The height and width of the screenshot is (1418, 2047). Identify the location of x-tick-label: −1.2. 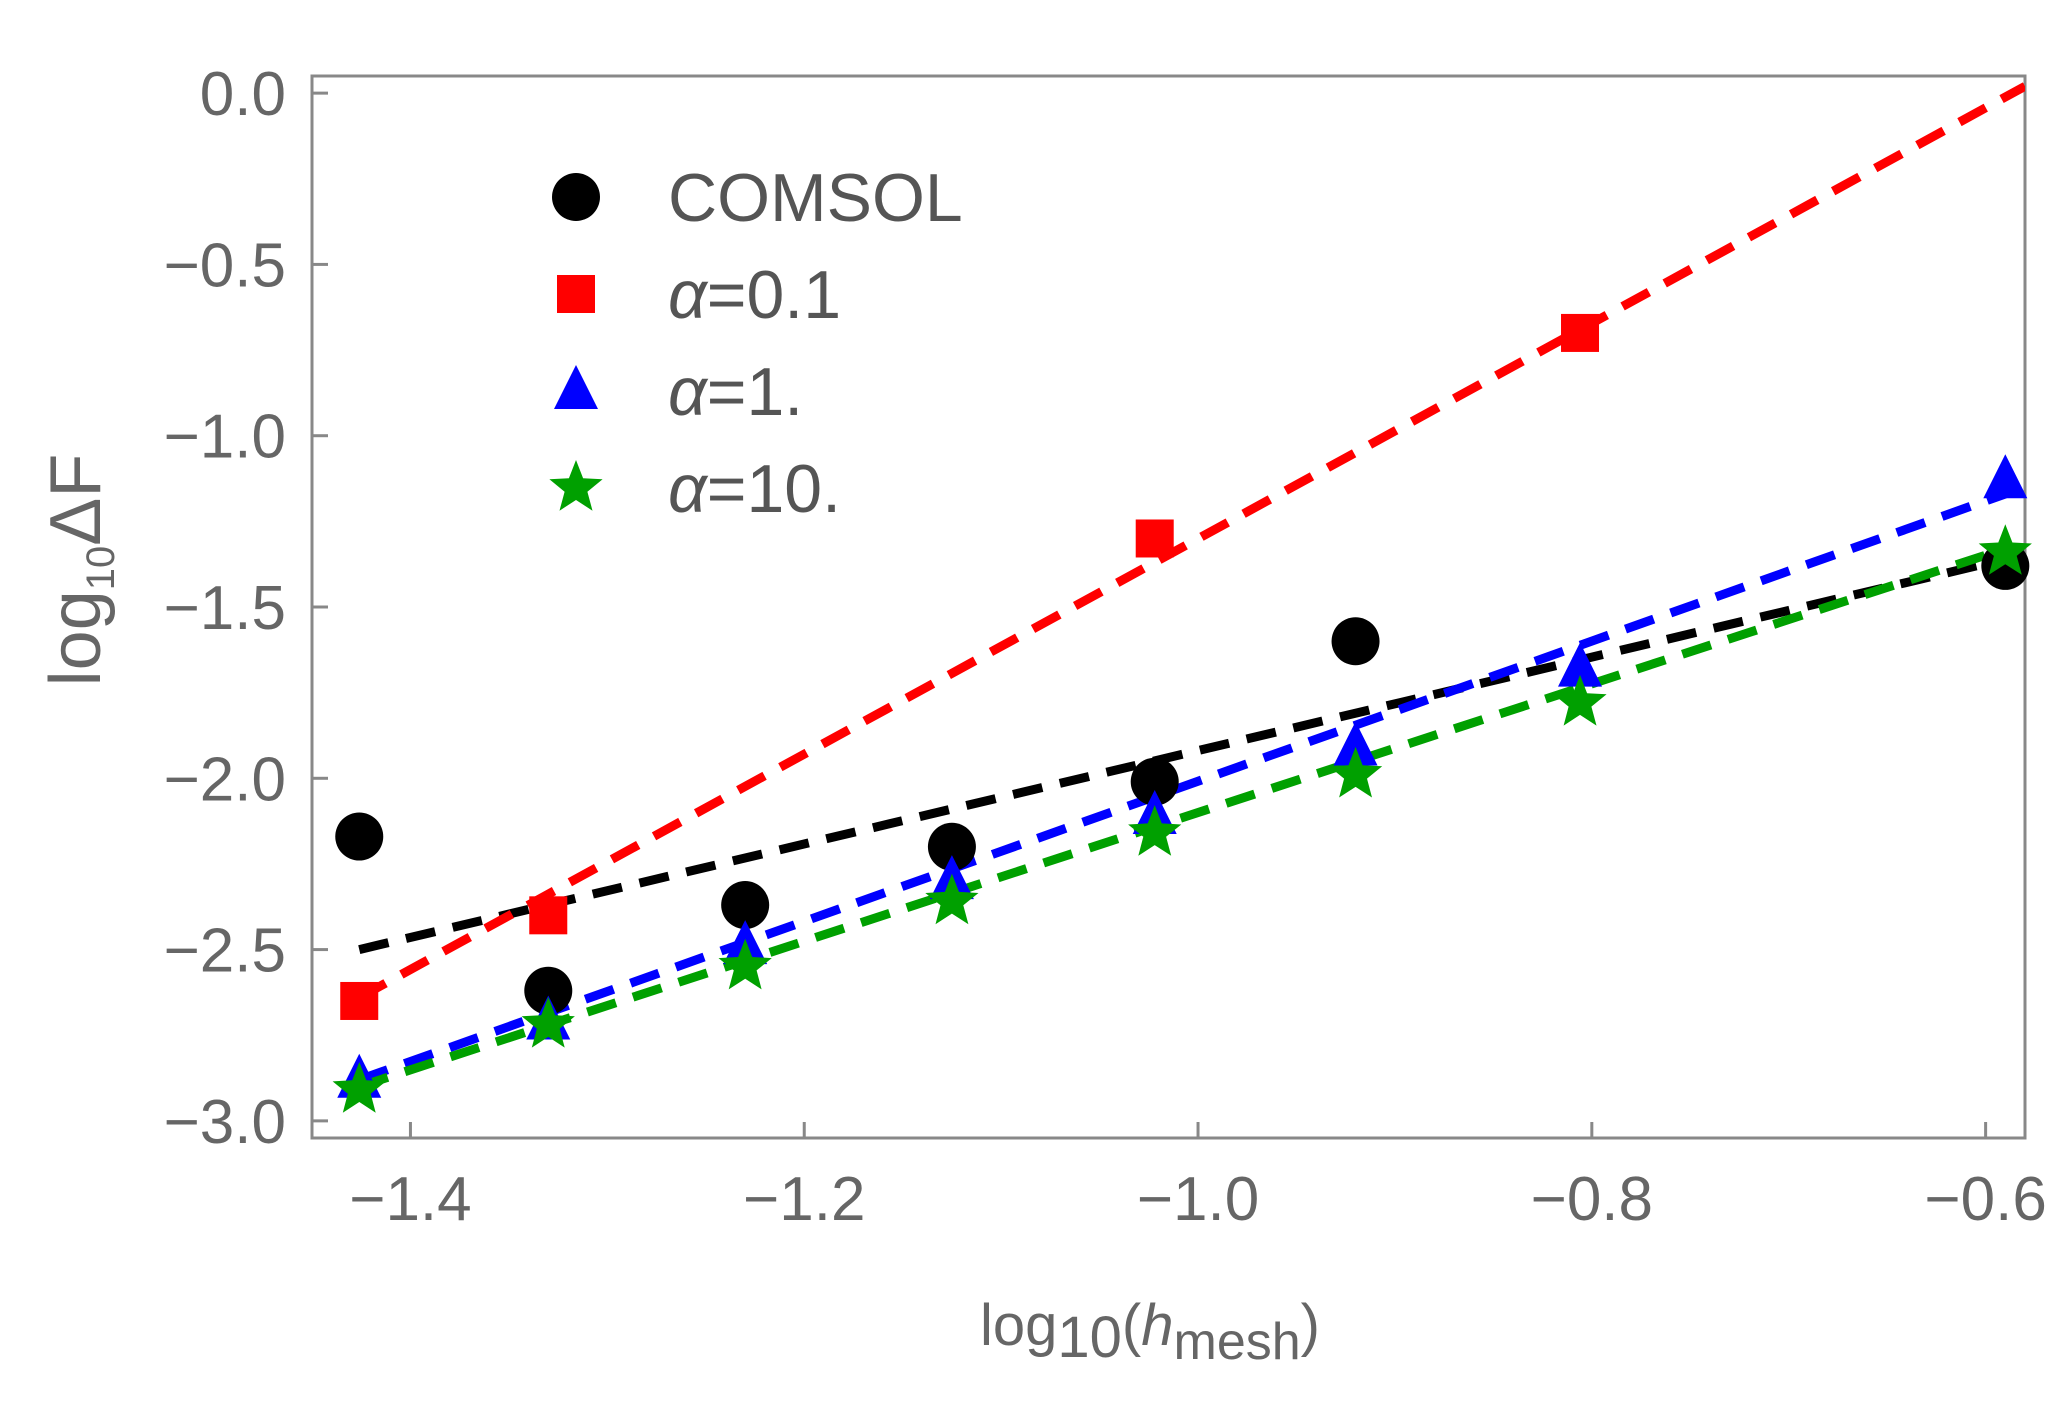
(804, 1199).